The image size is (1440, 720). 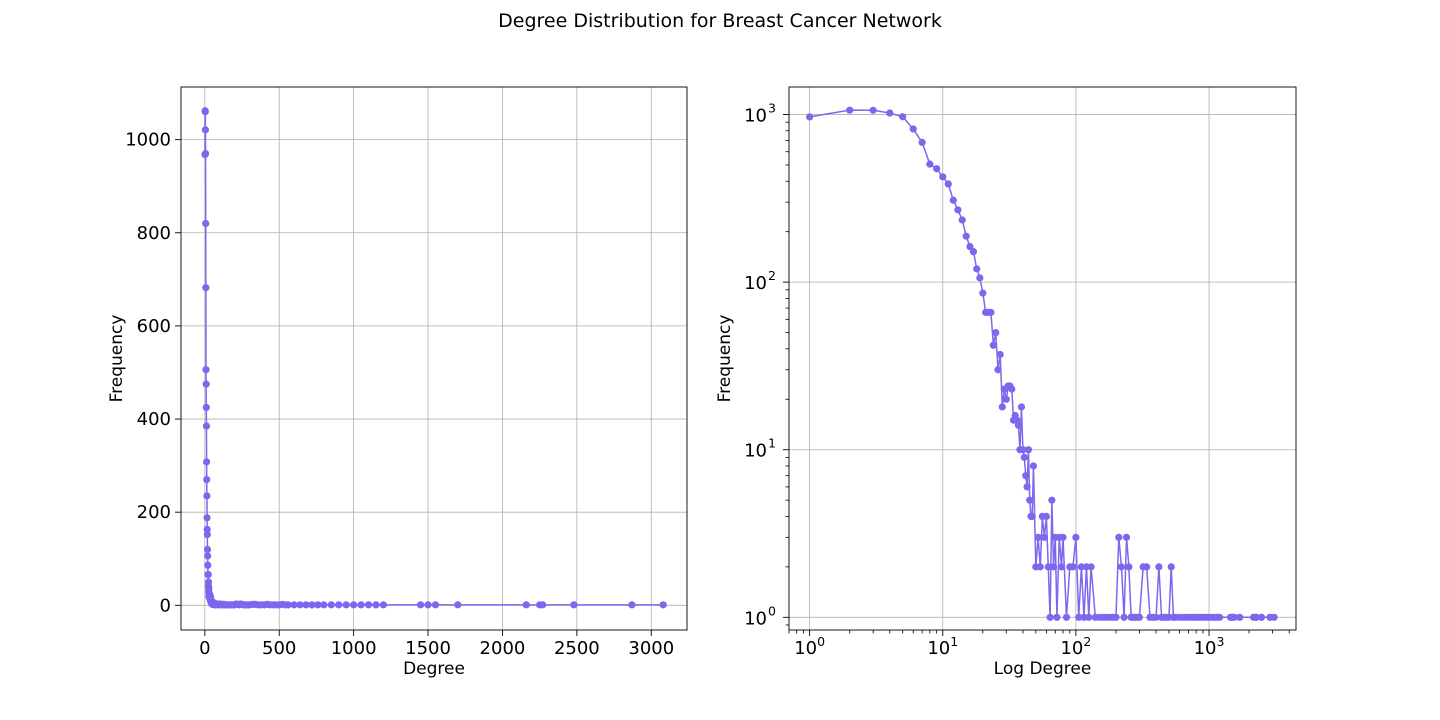 What do you see at coordinates (1043, 669) in the screenshot?
I see `x-axis-label: Log Degree` at bounding box center [1043, 669].